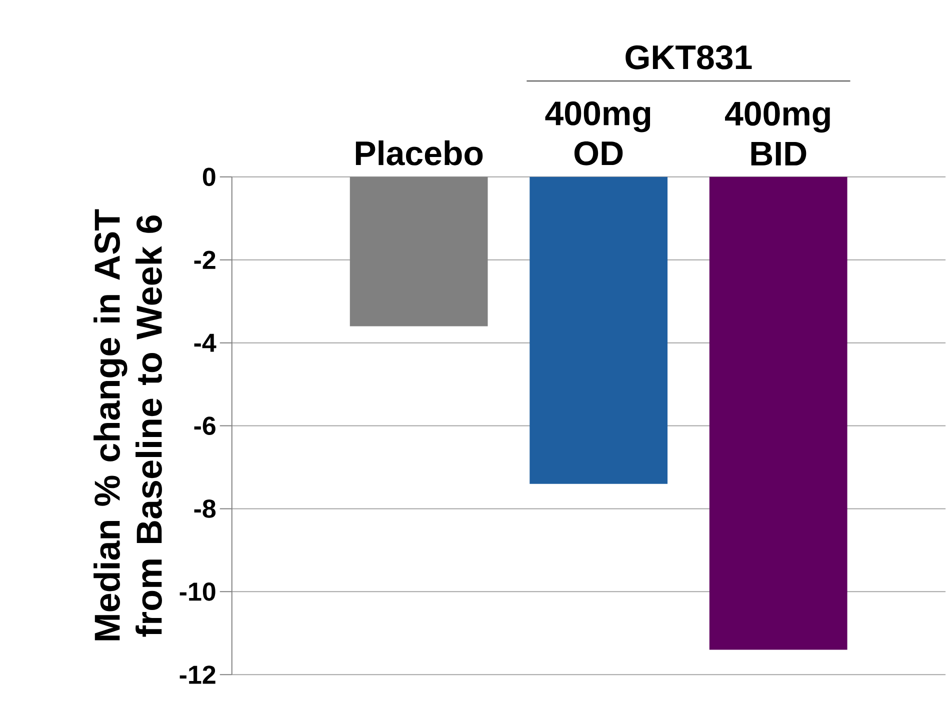 The height and width of the screenshot is (706, 946). What do you see at coordinates (205, 260) in the screenshot?
I see `y-tick-label: -2` at bounding box center [205, 260].